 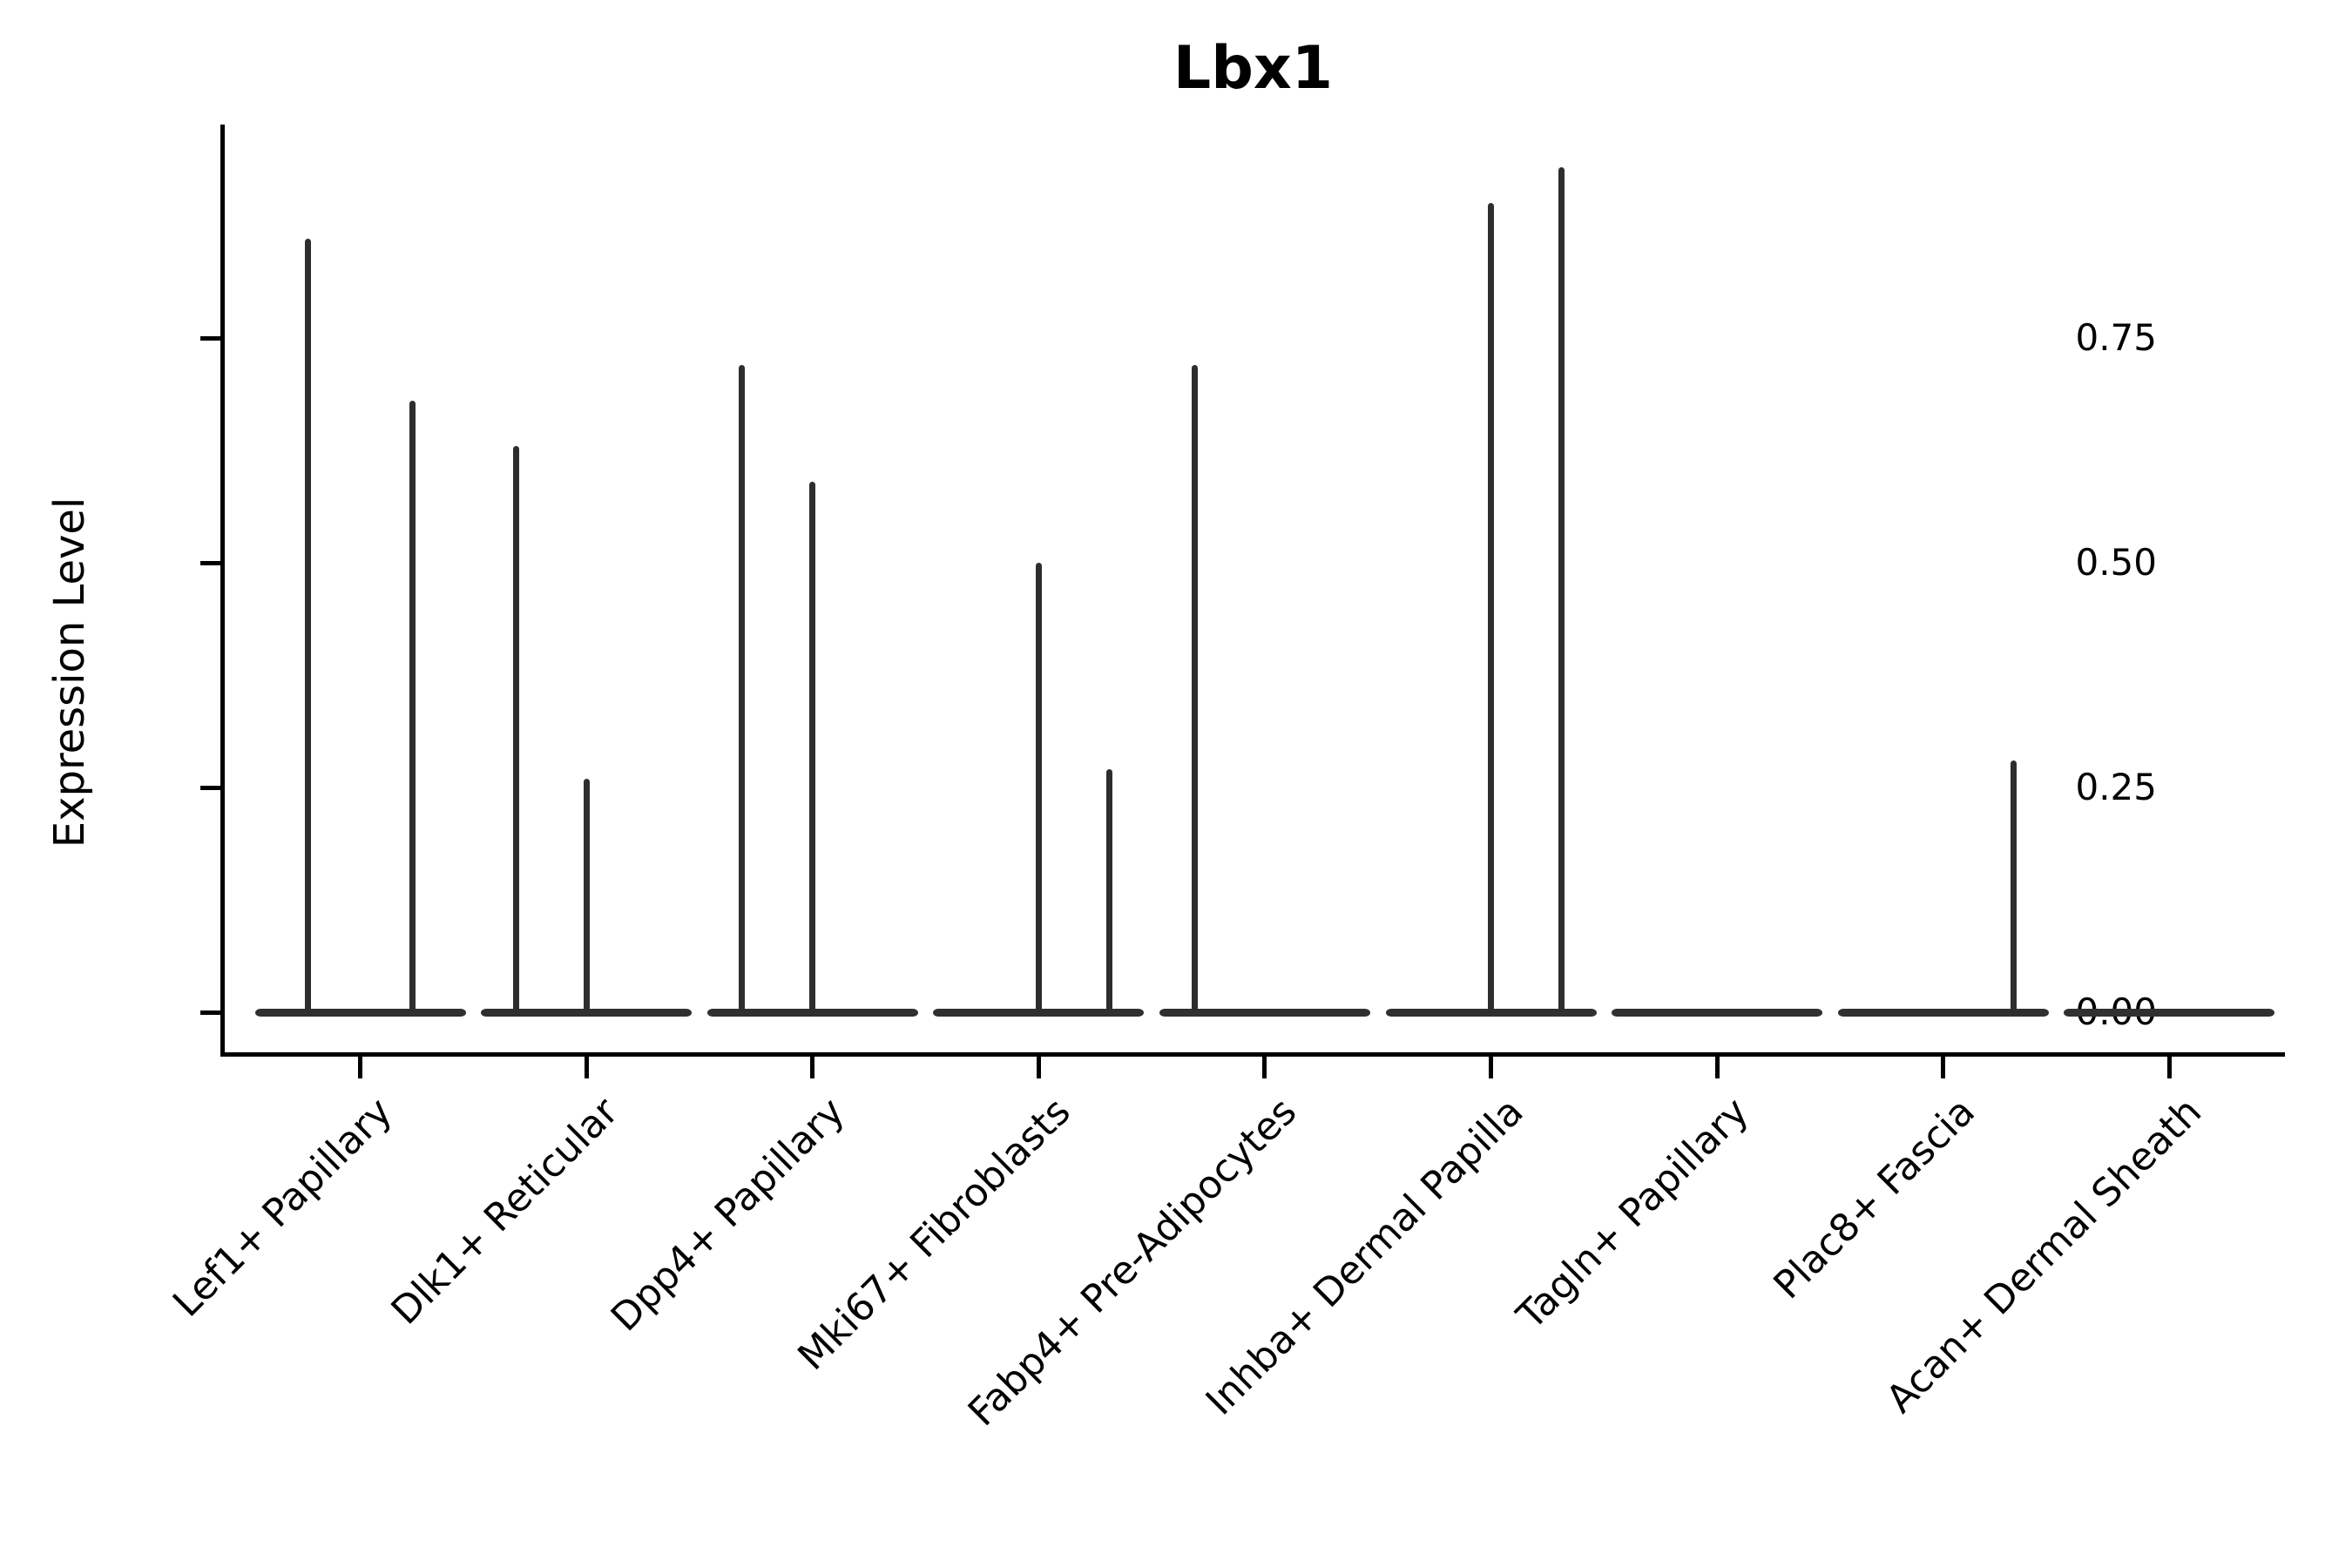 I want to click on chart-title: Lbx1, so click(x=1253, y=68).